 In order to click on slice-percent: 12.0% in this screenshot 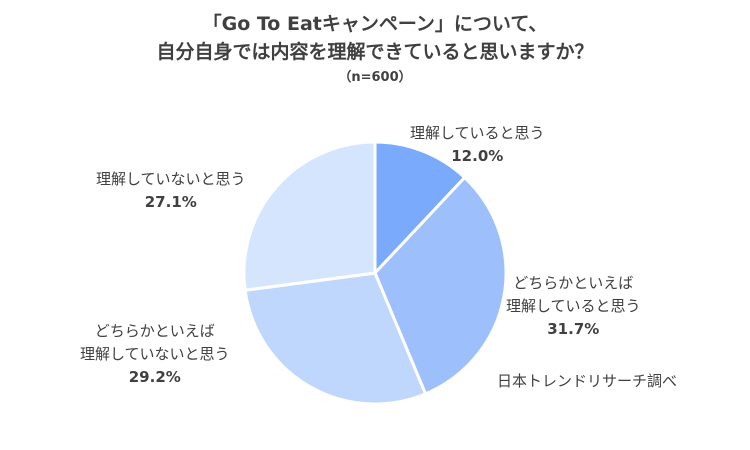, I will do `click(477, 156)`.